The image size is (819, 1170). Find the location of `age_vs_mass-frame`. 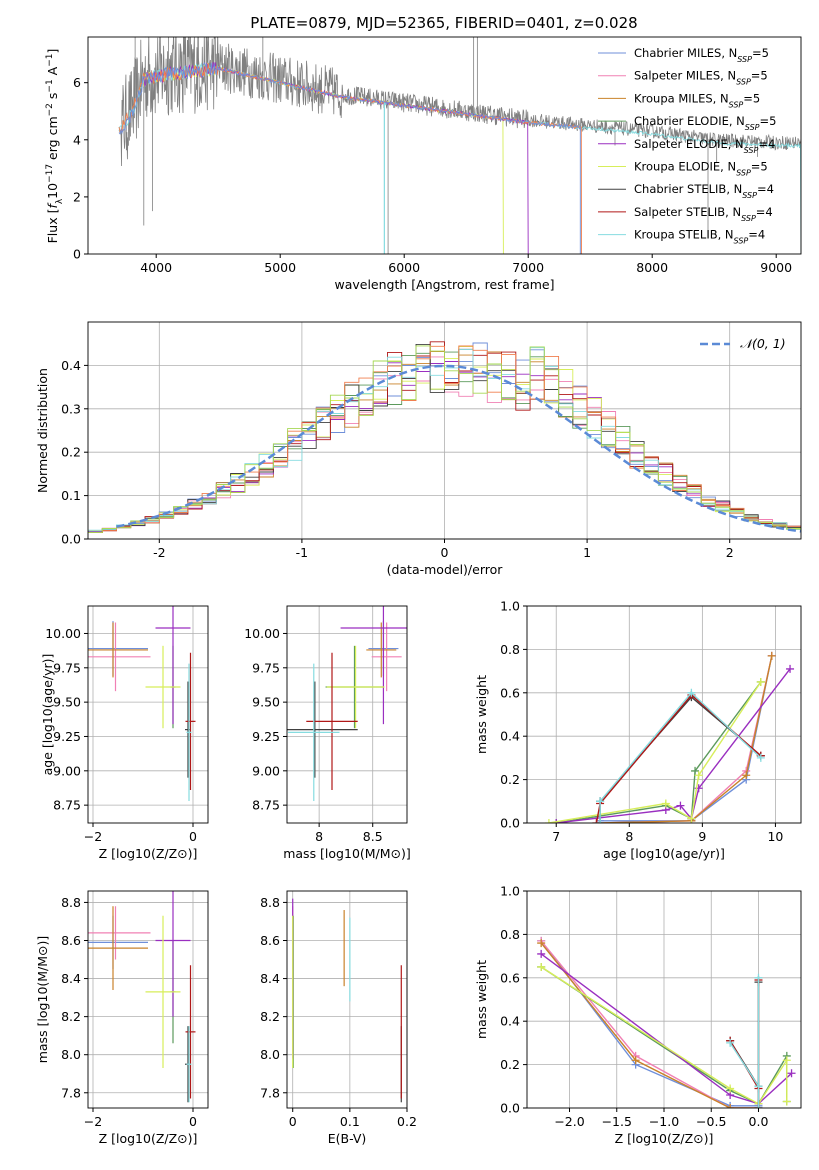

age_vs_mass-frame is located at coordinates (347, 714).